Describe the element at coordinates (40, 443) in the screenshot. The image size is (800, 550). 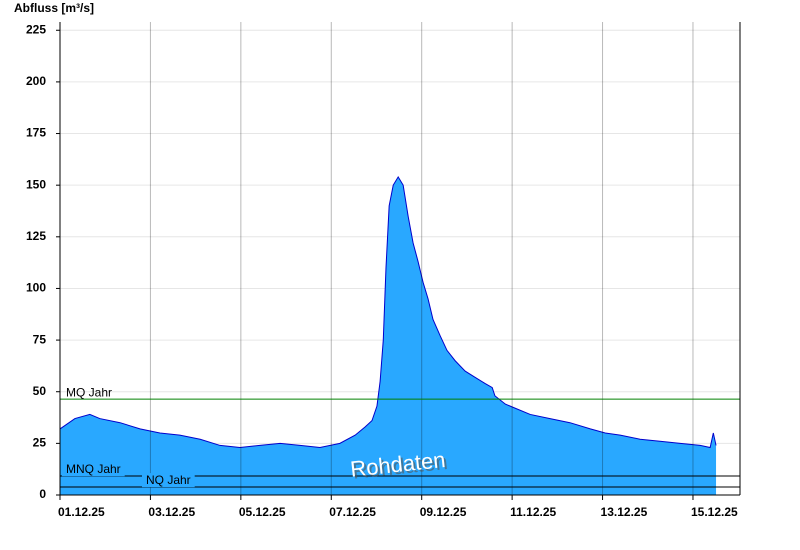
I see `y-tick-label: 25` at that location.